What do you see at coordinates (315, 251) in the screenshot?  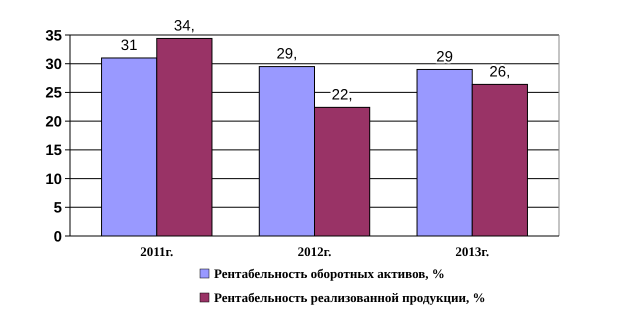 I see `x-tick-label: 2012г.` at bounding box center [315, 251].